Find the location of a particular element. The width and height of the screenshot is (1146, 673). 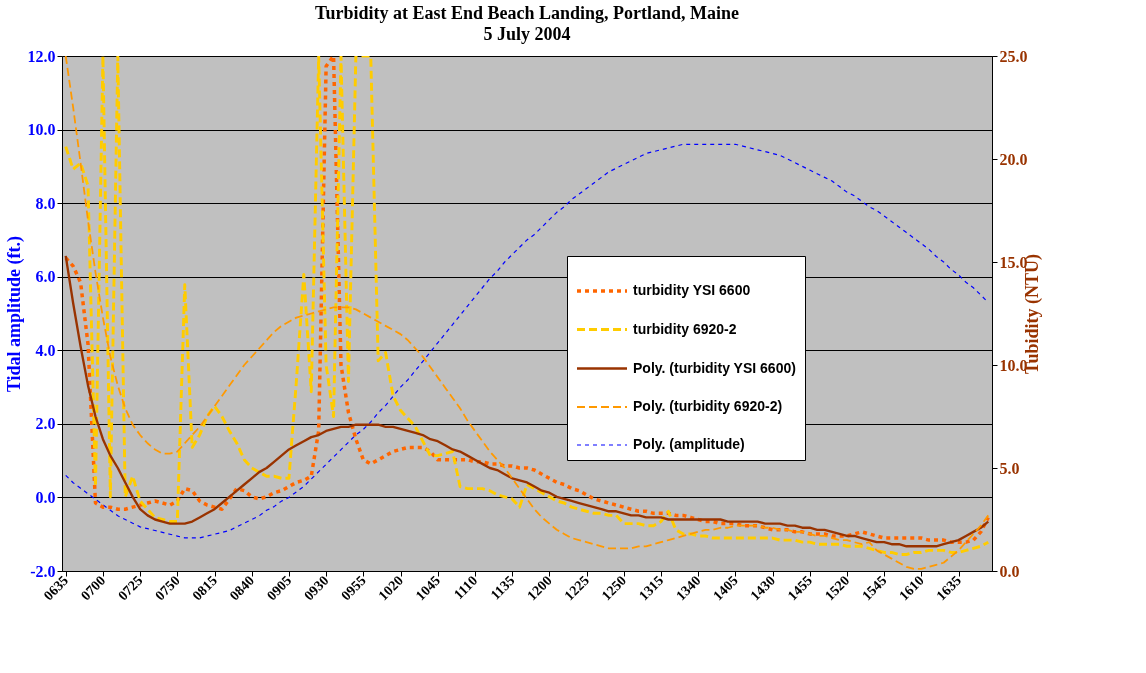

y2-tick-label: 20.0 is located at coordinates (1013, 159).